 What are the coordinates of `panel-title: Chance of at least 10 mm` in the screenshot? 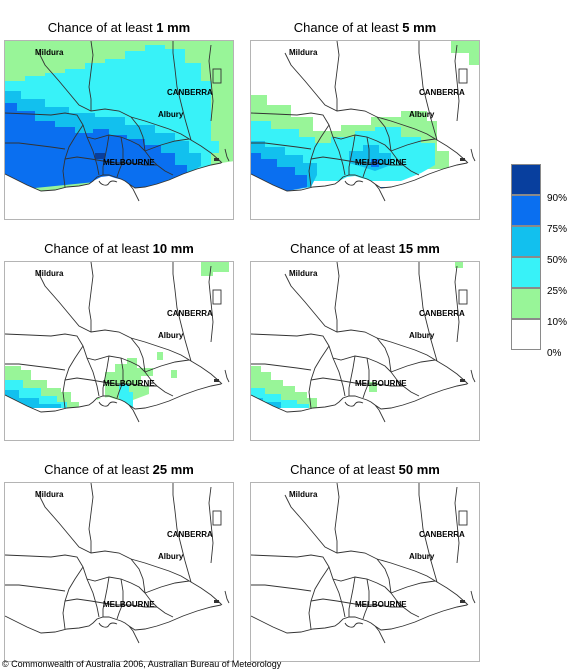 It's located at (119, 249).